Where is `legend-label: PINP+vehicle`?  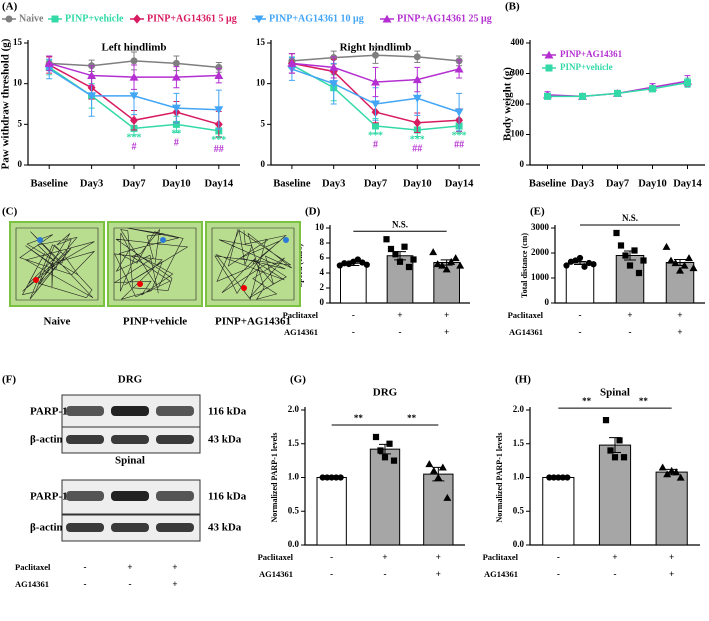 legend-label: PINP+vehicle is located at coordinates (586, 67).